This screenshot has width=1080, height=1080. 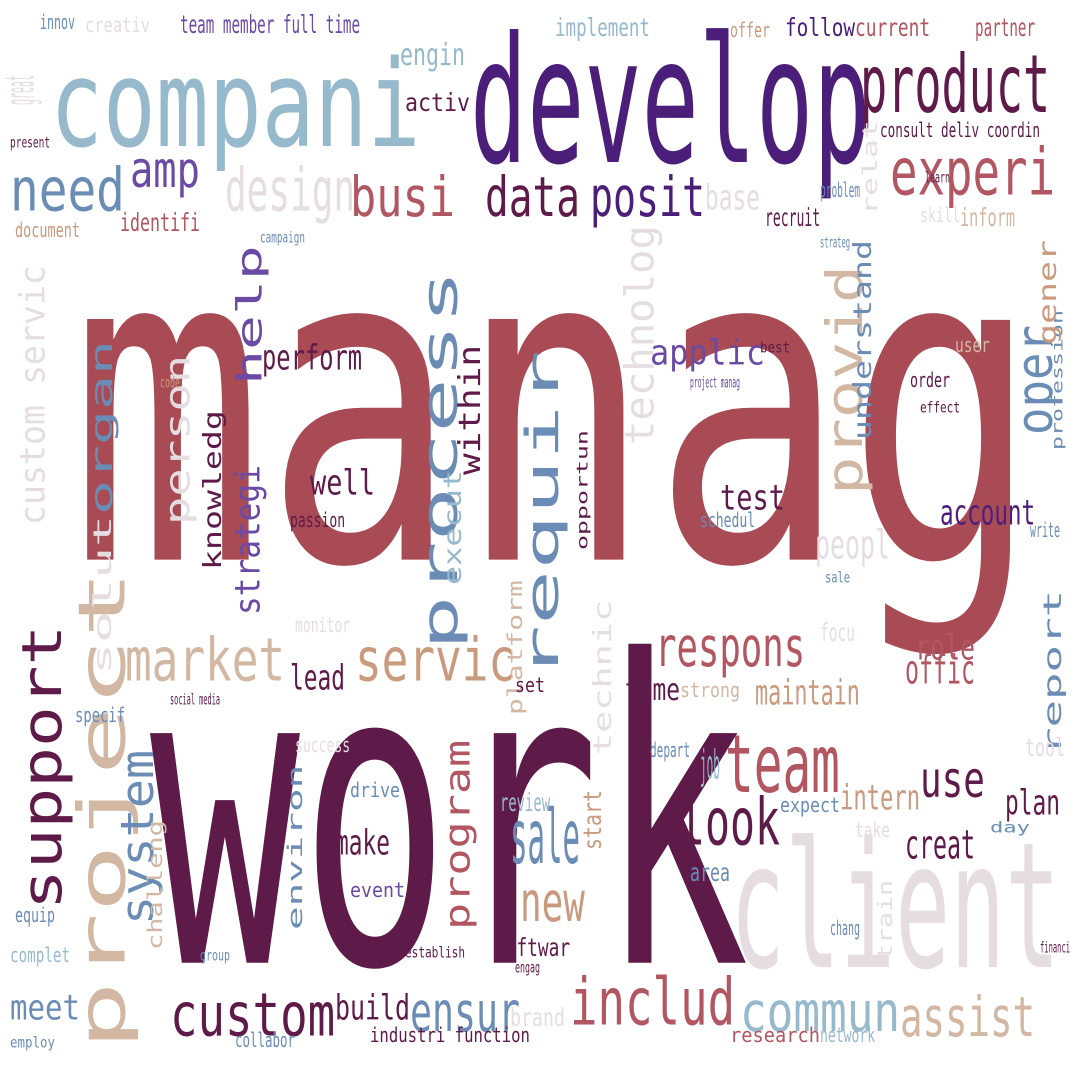 I want to click on cloud-word-lead: lead, so click(x=317, y=677).